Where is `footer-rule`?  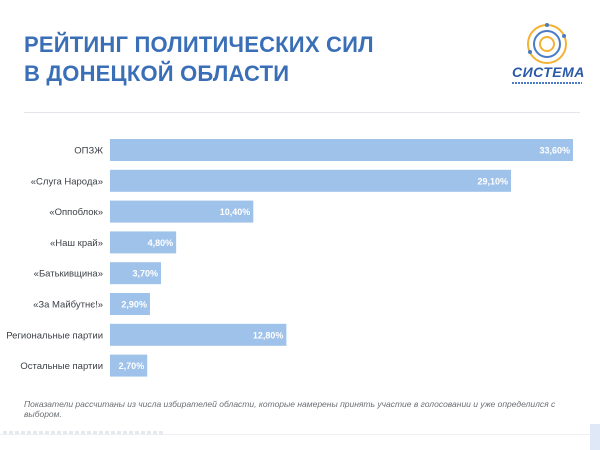 footer-rule is located at coordinates (295, 434).